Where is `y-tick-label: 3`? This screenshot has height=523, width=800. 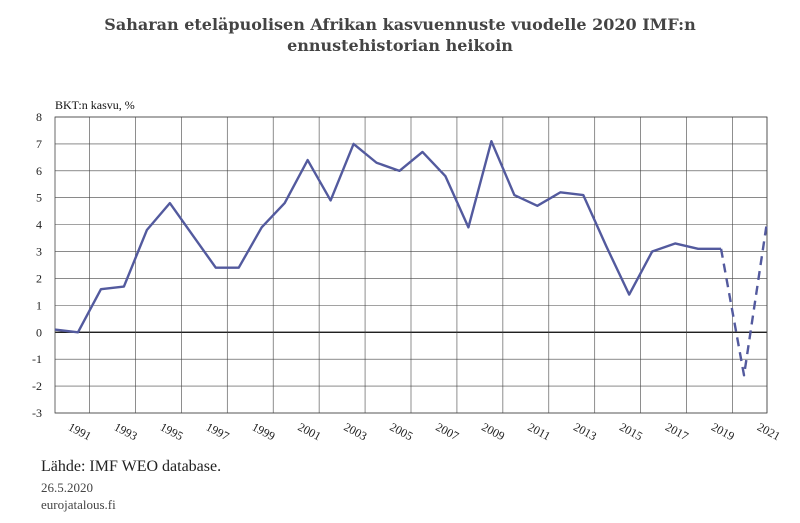
y-tick-label: 3 is located at coordinates (39, 252).